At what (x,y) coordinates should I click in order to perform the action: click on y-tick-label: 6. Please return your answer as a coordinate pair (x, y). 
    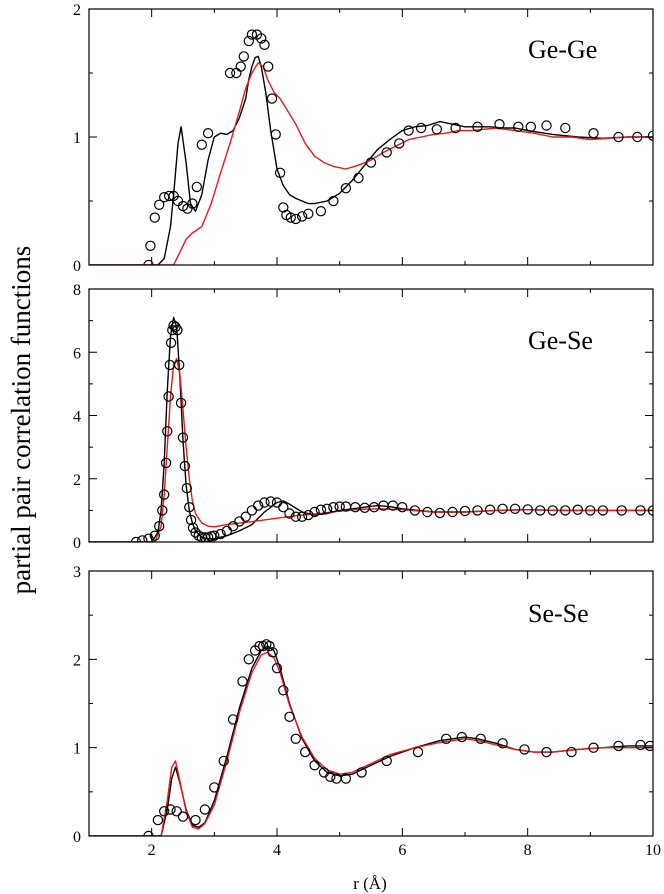
    Looking at the image, I should click on (77, 353).